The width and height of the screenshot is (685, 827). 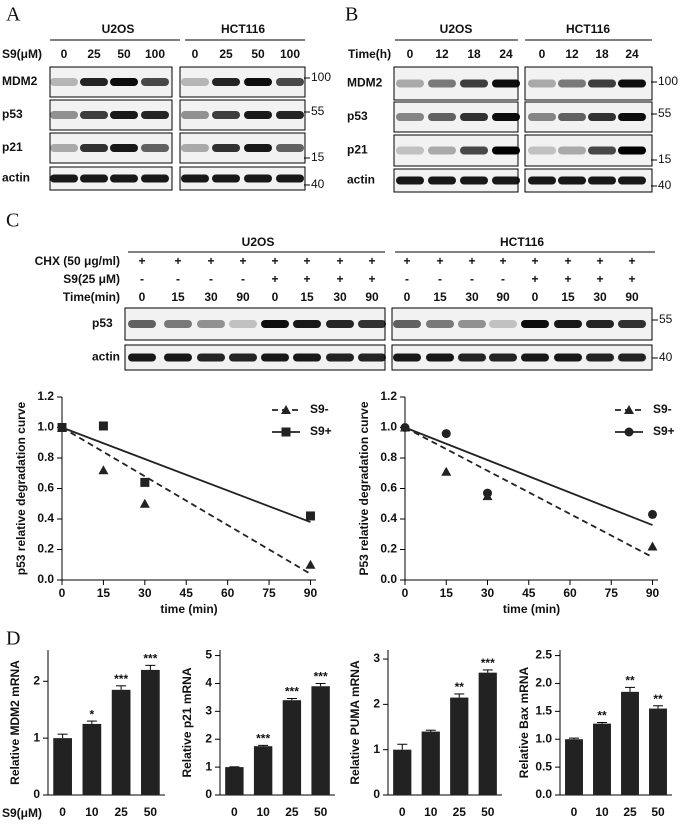 I want to click on lane-label: 12, so click(x=572, y=54).